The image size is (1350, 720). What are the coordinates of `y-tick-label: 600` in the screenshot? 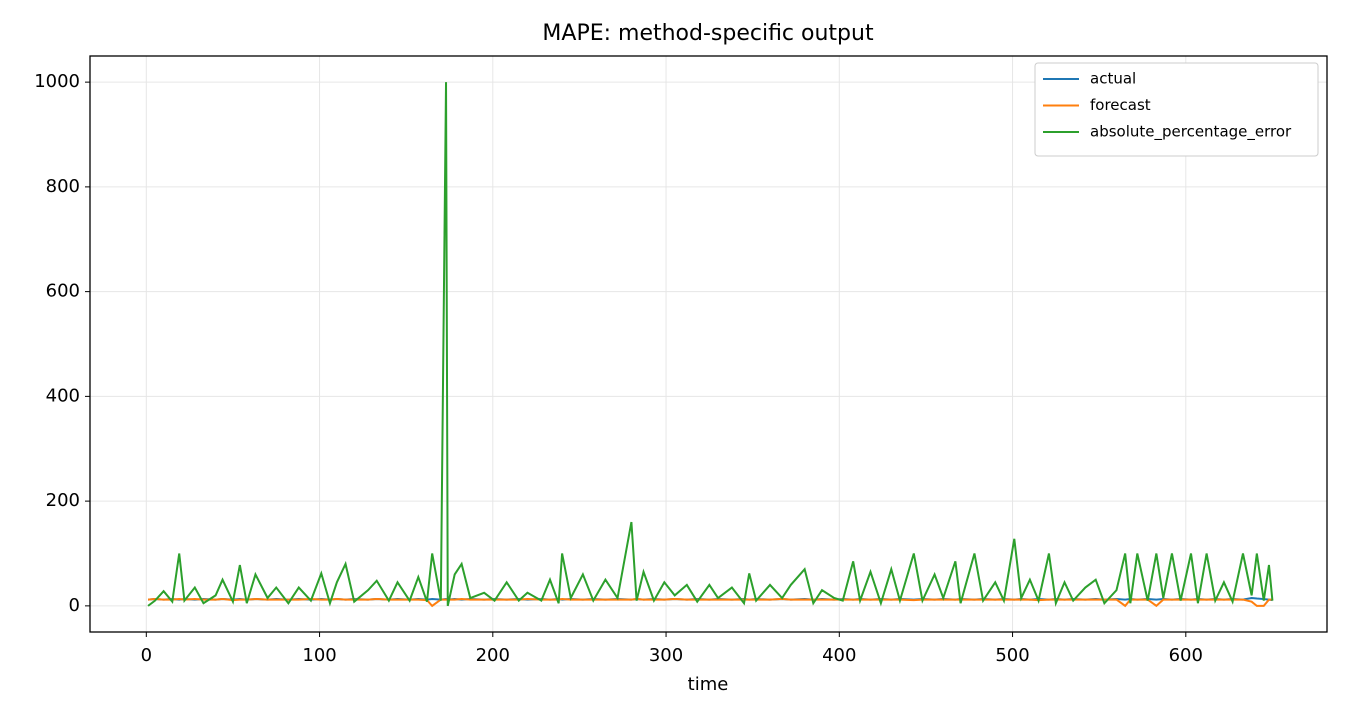 It's located at (63, 291).